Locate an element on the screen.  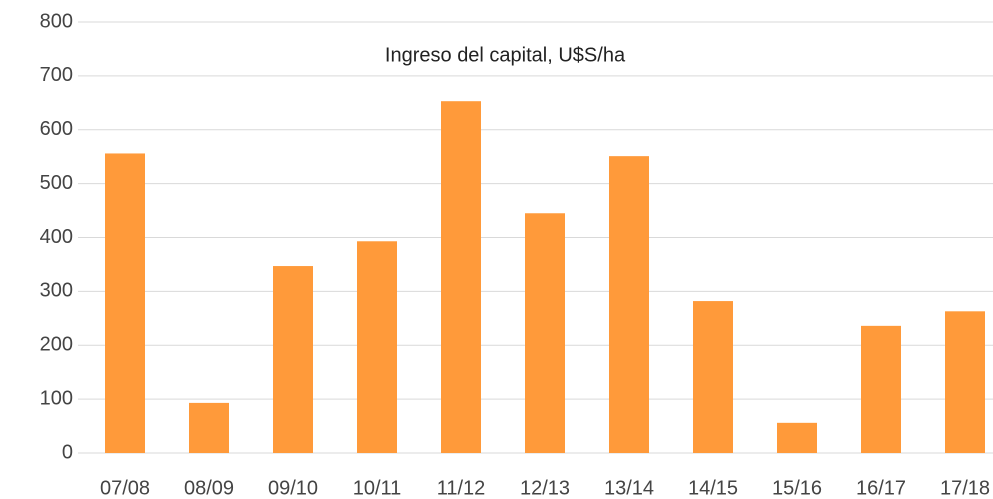
x-tick-label: 08/09 is located at coordinates (209, 488).